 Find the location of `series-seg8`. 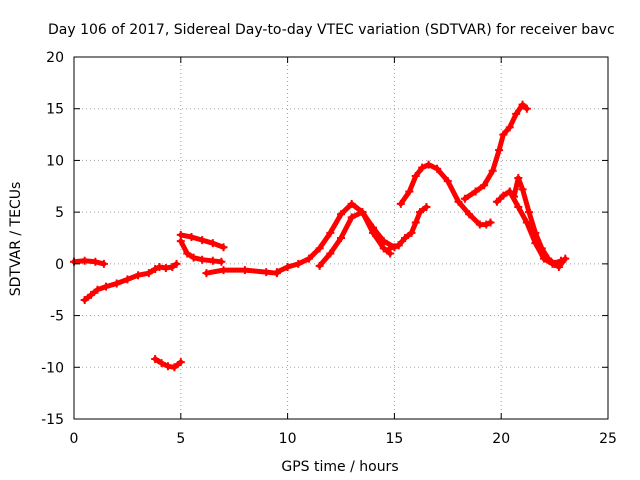

series-seg8 is located at coordinates (355, 239).